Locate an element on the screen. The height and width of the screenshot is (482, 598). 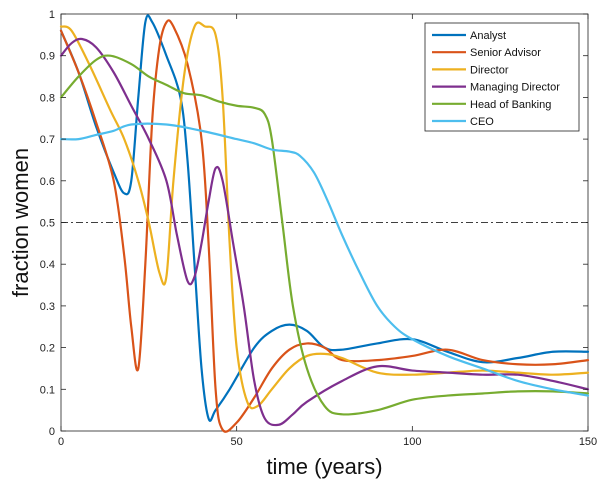
legend-label: Analyst is located at coordinates (488, 36).